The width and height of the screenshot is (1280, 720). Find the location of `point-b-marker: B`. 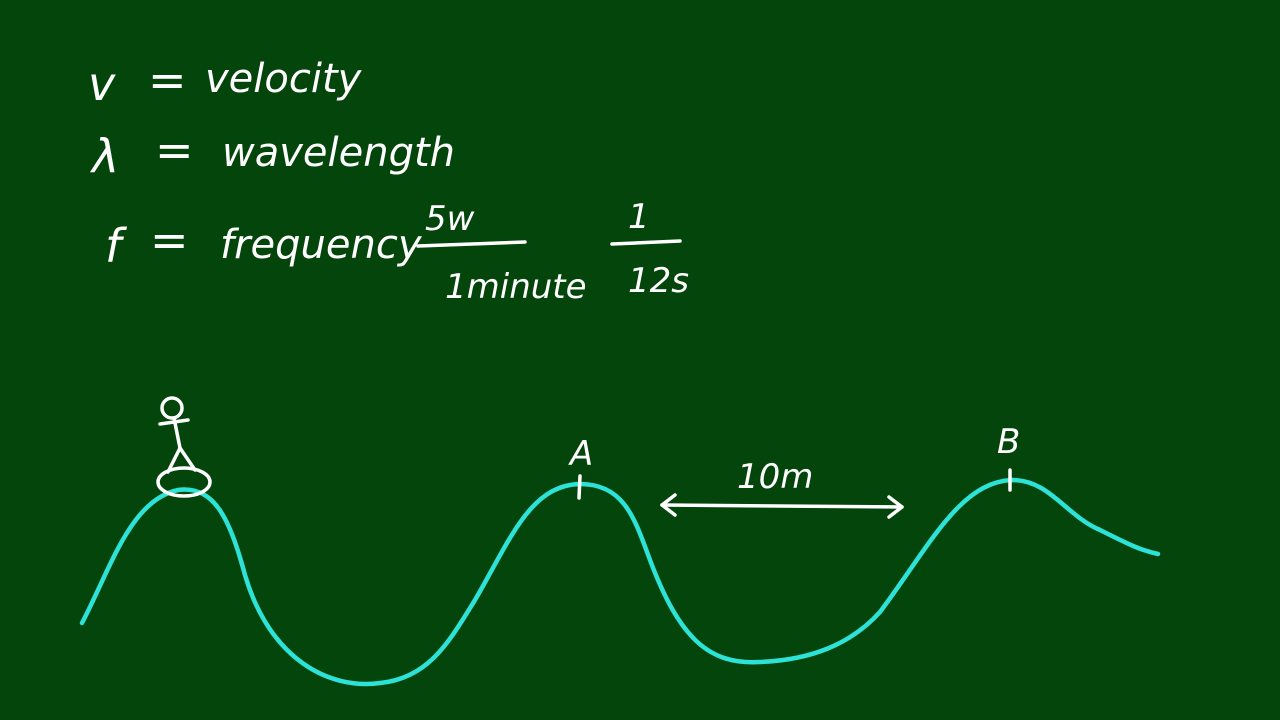

point-b-marker: B is located at coordinates (1008, 457).